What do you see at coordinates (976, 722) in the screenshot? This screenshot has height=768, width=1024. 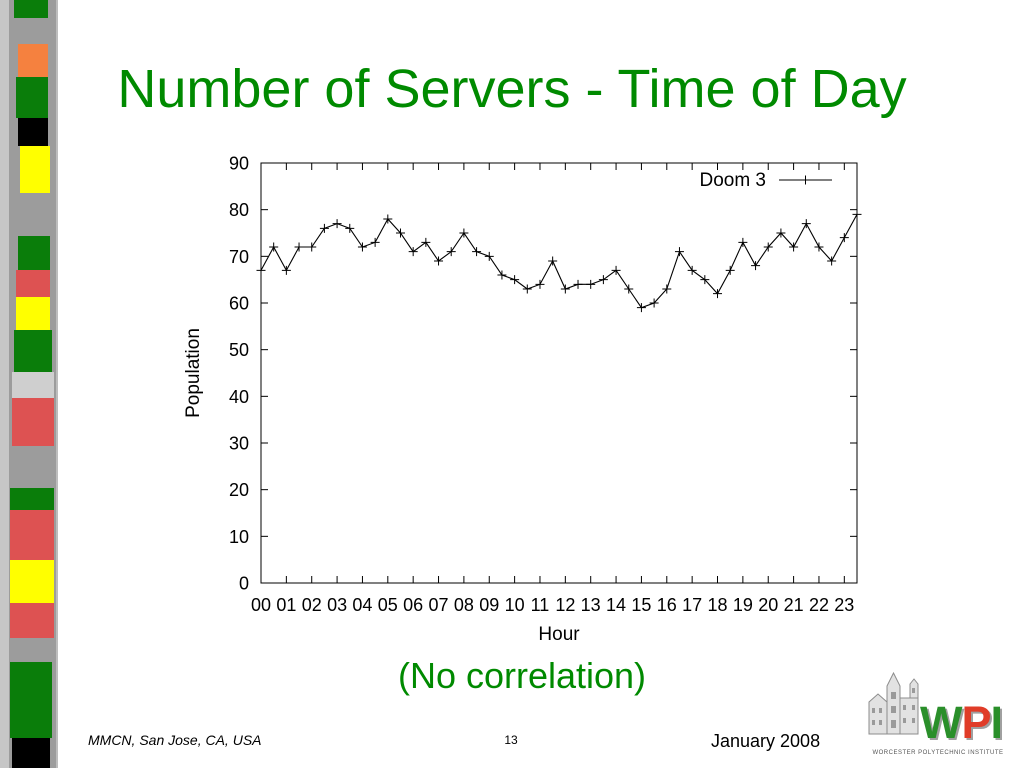 I see `logo-letter-p: P` at bounding box center [976, 722].